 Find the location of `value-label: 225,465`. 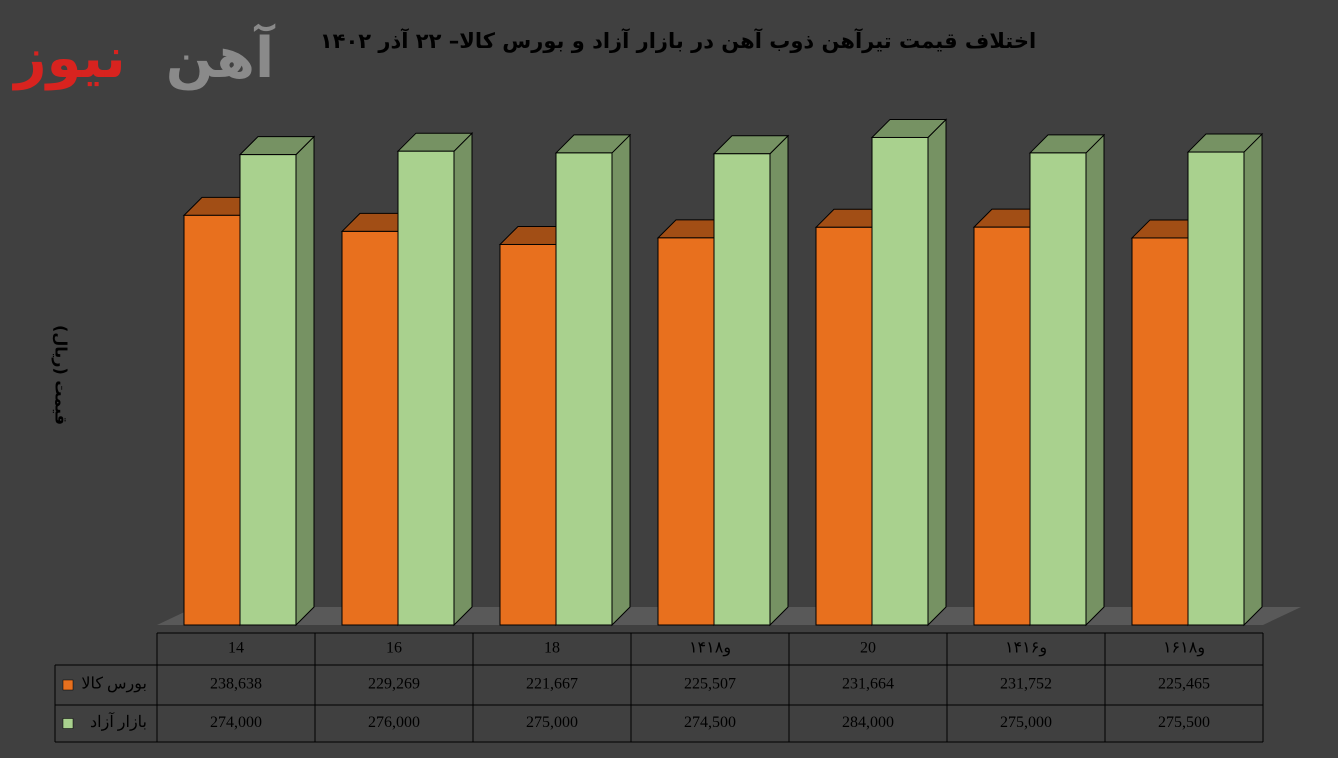

value-label: 225,465 is located at coordinates (1184, 684).